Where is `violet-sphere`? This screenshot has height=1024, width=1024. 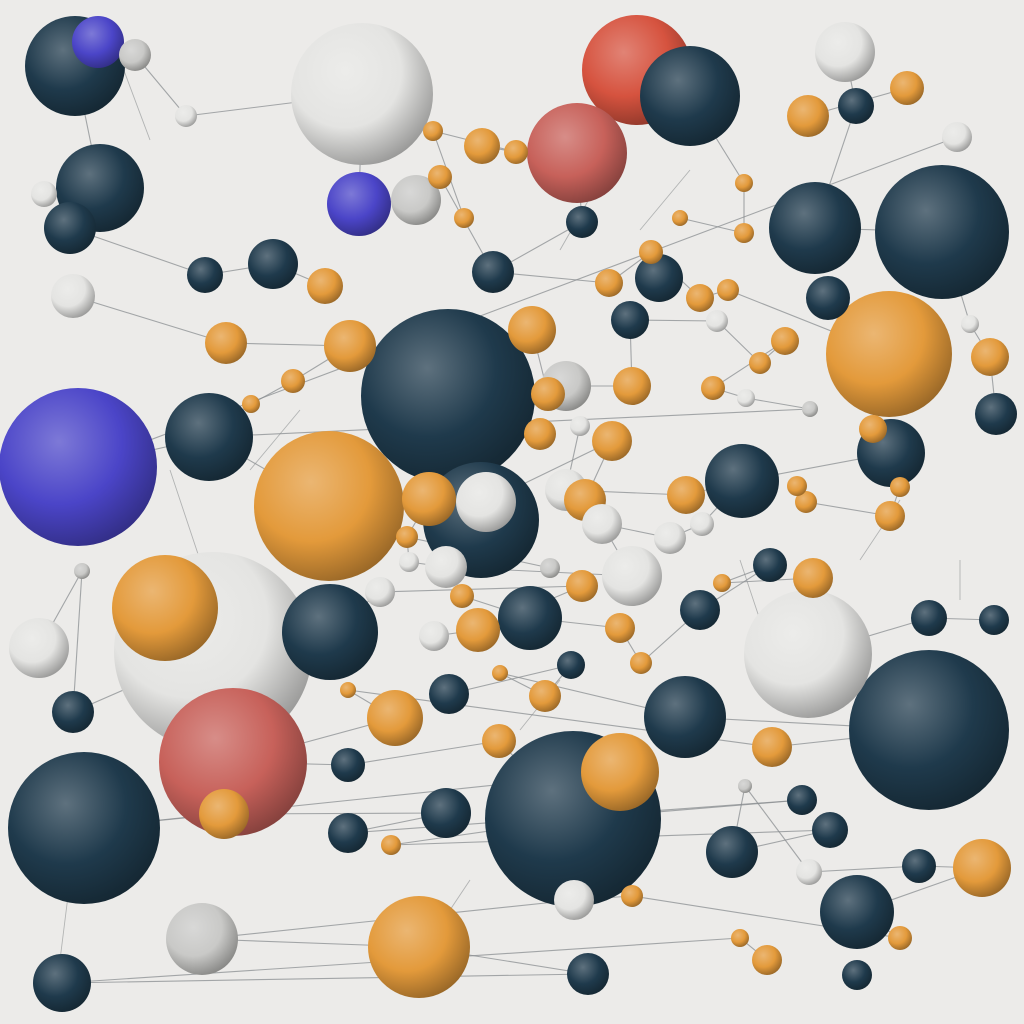
violet-sphere is located at coordinates (98, 42).